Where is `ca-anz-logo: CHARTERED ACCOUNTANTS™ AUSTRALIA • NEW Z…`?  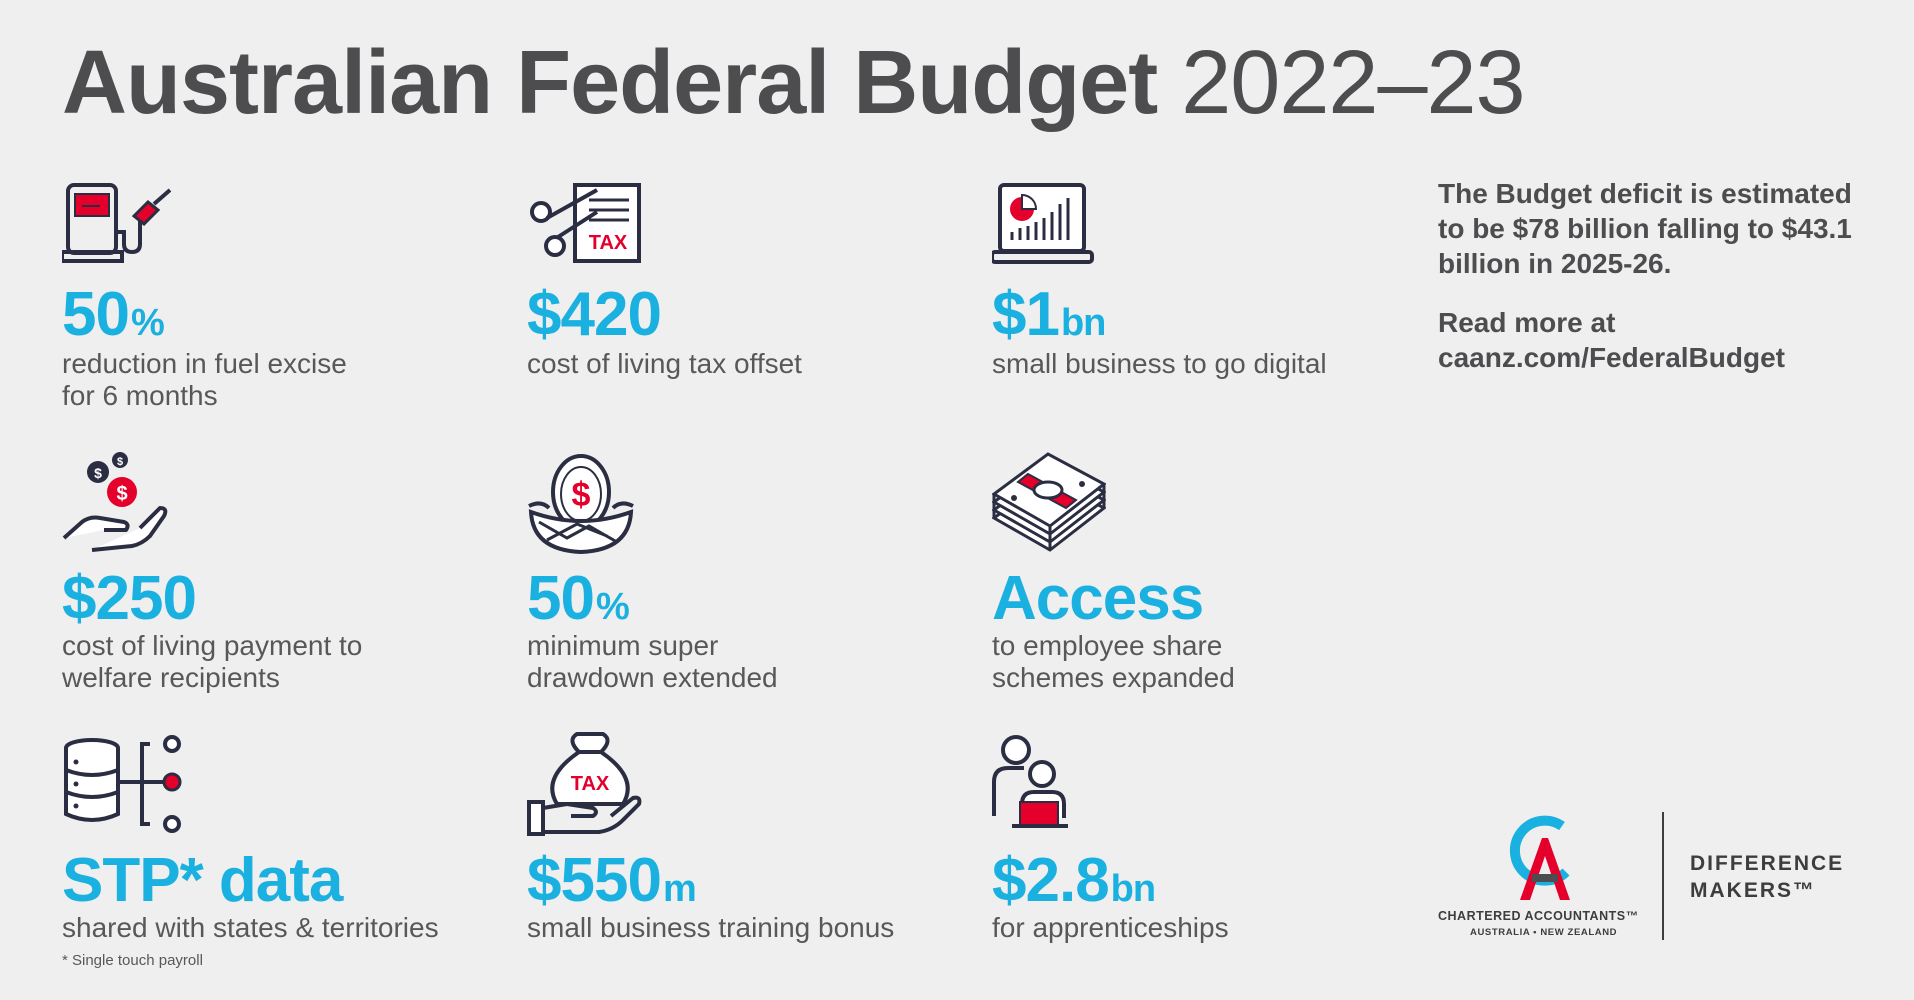 ca-anz-logo: CHARTERED ACCOUNTANTS™ AUSTRALIA • NEW Z… is located at coordinates (1653, 877).